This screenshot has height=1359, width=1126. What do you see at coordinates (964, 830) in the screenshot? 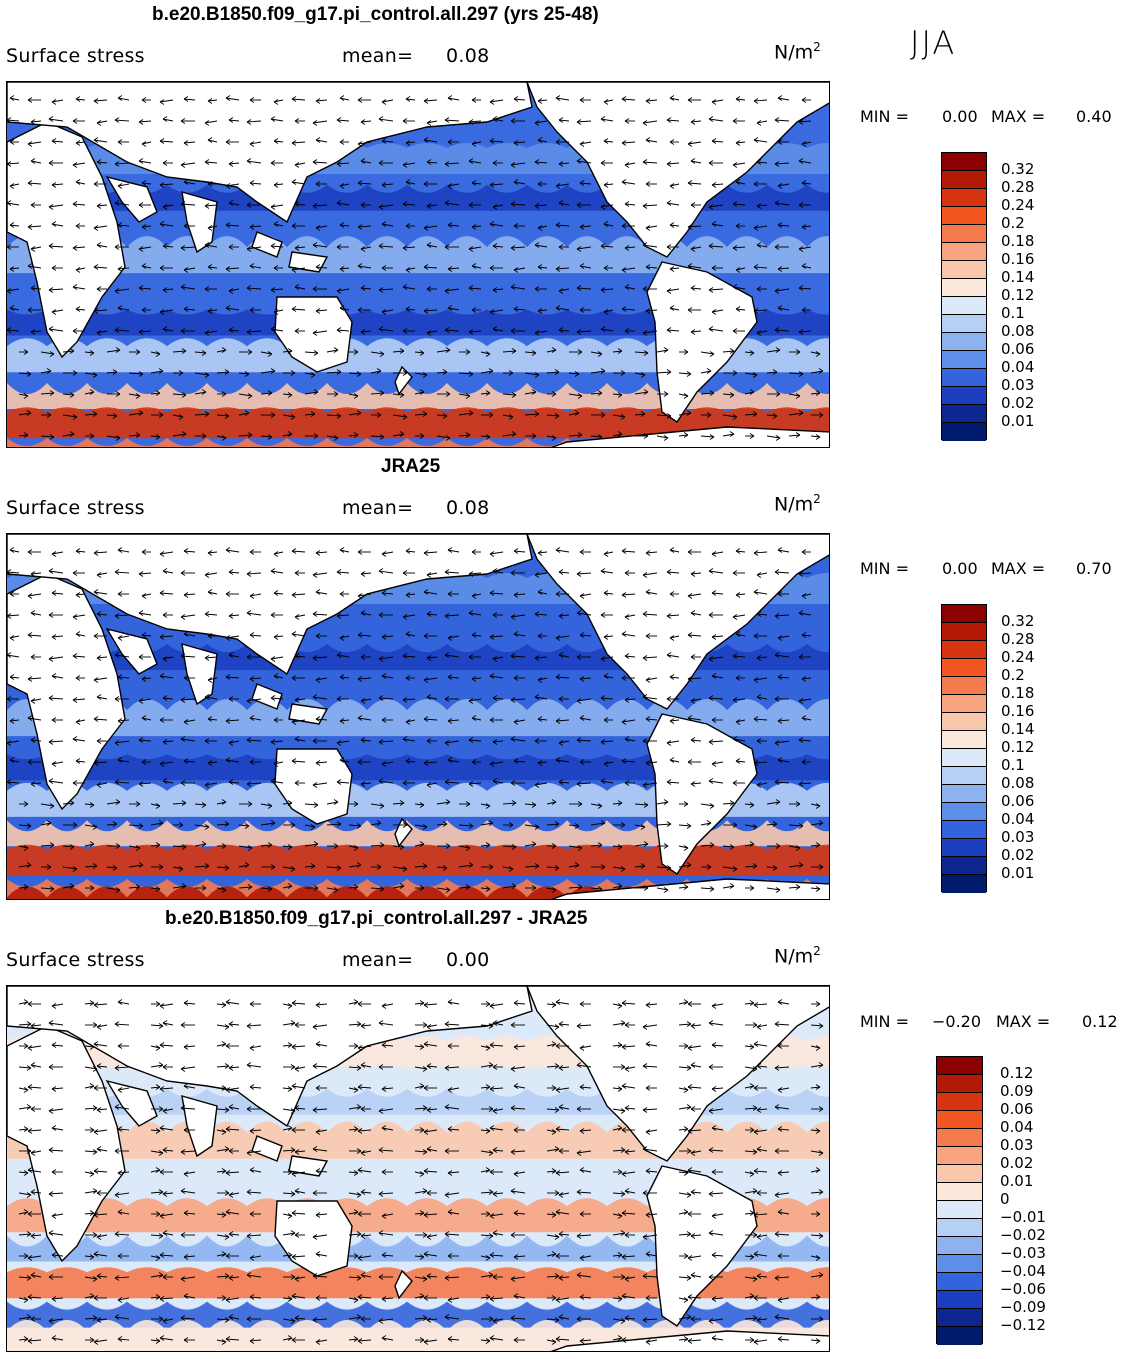
I see `colorbar-swatch` at bounding box center [964, 830].